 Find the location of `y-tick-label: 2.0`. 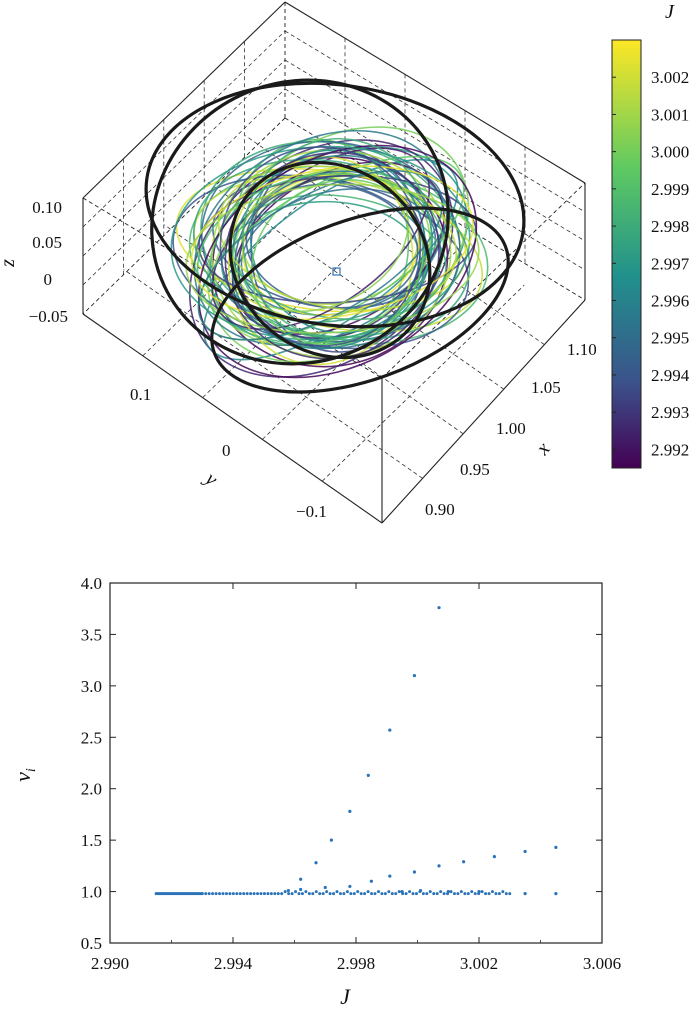

y-tick-label: 2.0 is located at coordinates (91, 789).